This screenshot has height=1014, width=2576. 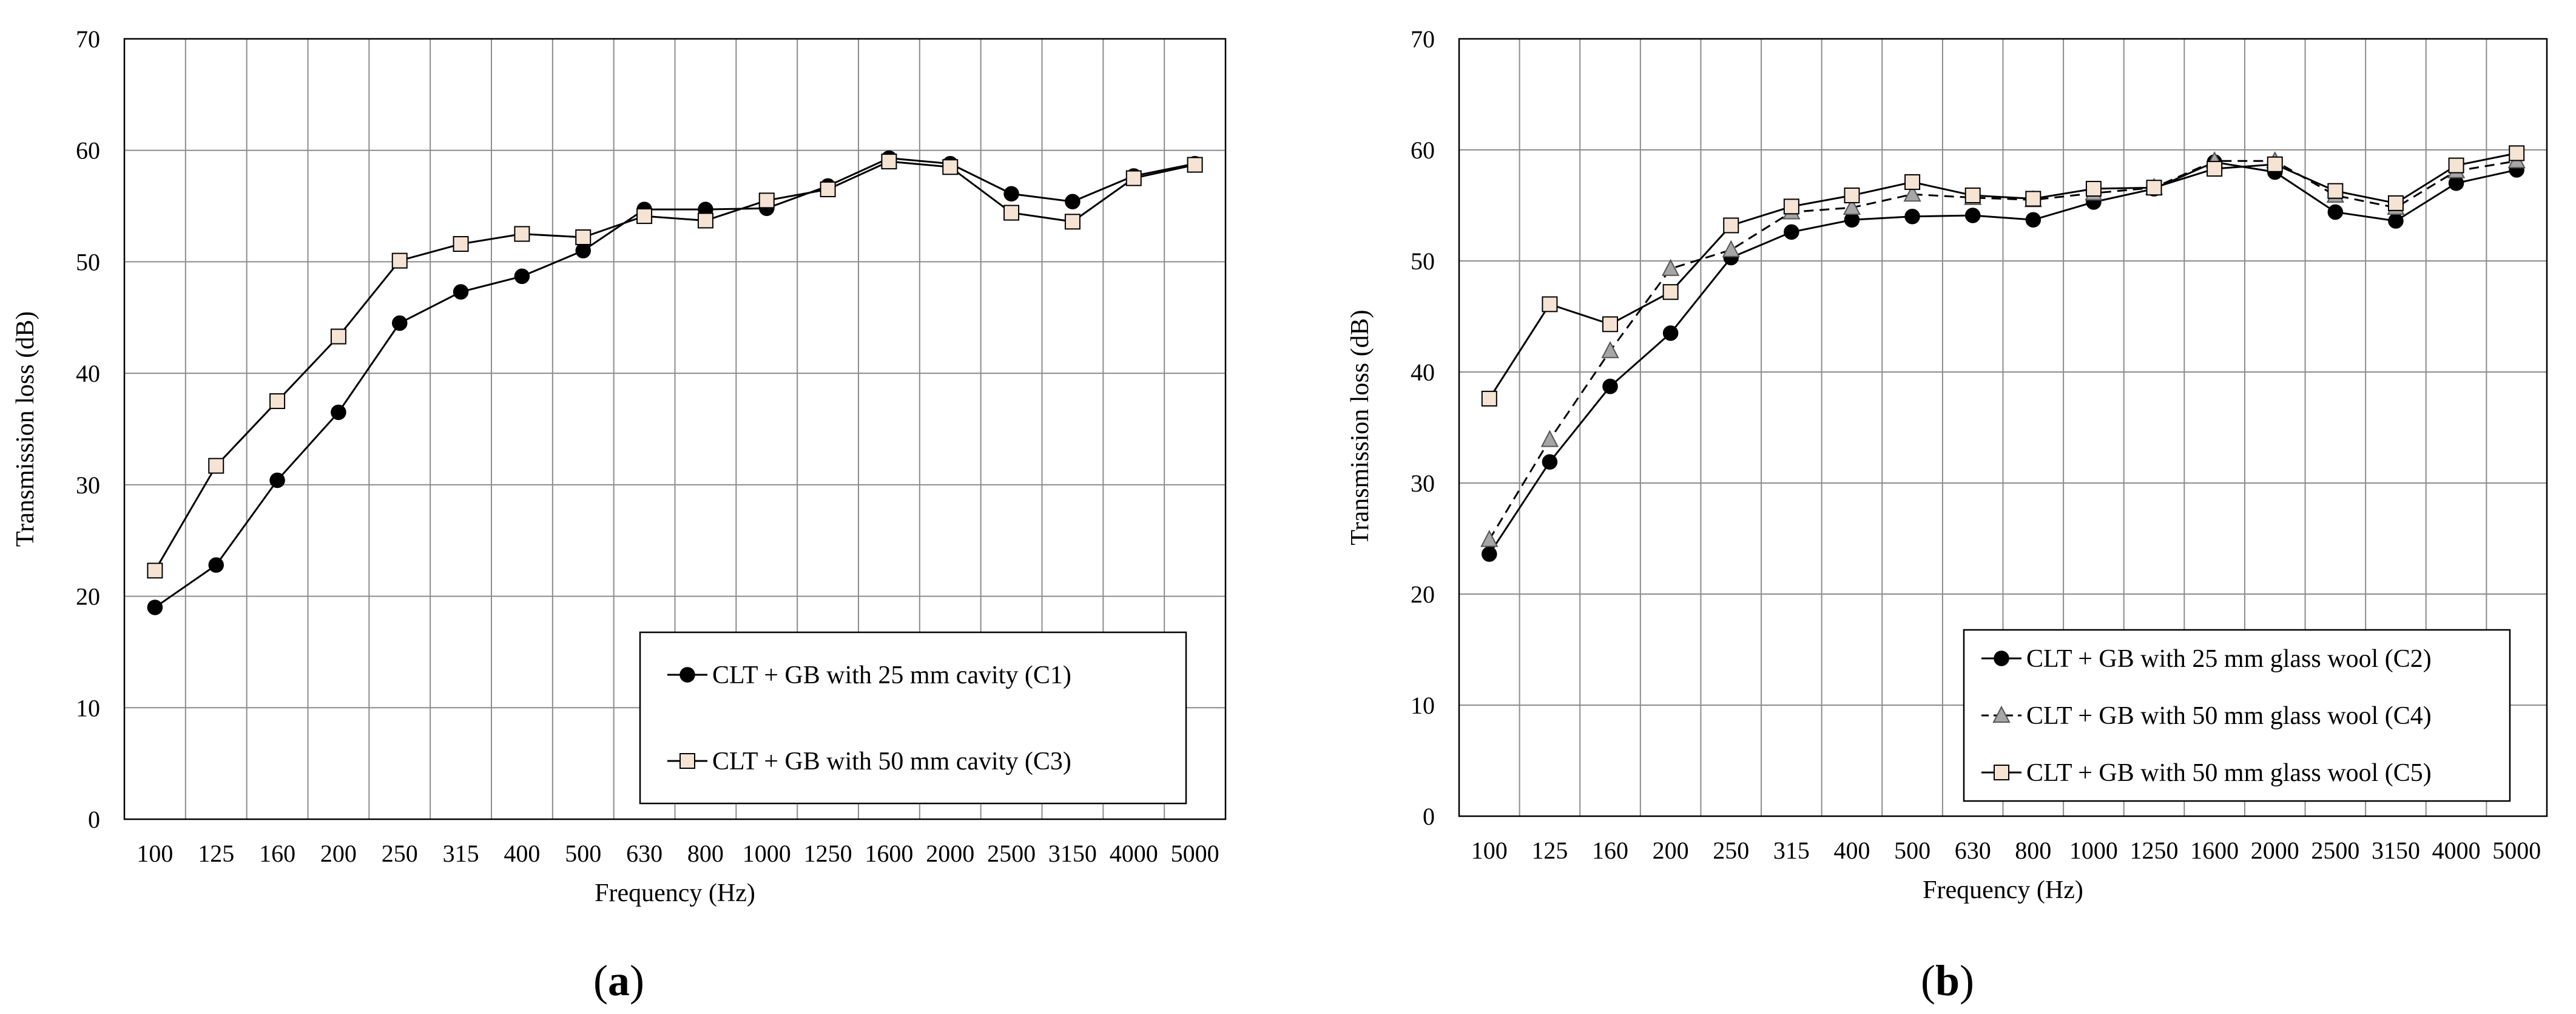 What do you see at coordinates (618, 981) in the screenshot?
I see `chart-a-caption: (a)` at bounding box center [618, 981].